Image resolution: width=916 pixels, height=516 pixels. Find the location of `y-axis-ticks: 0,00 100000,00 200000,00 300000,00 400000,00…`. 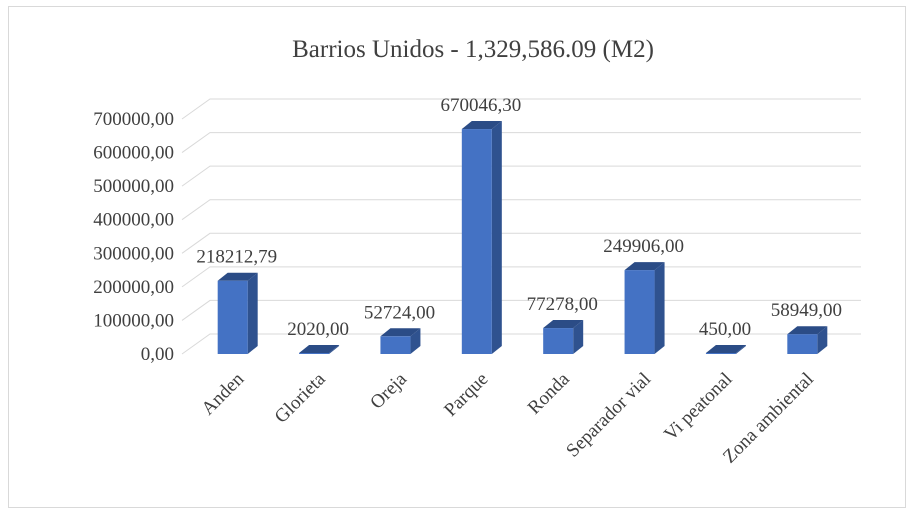

y-axis-ticks: 0,00 100000,00 200000,00 300000,00 400000,00… is located at coordinates (133, 237).